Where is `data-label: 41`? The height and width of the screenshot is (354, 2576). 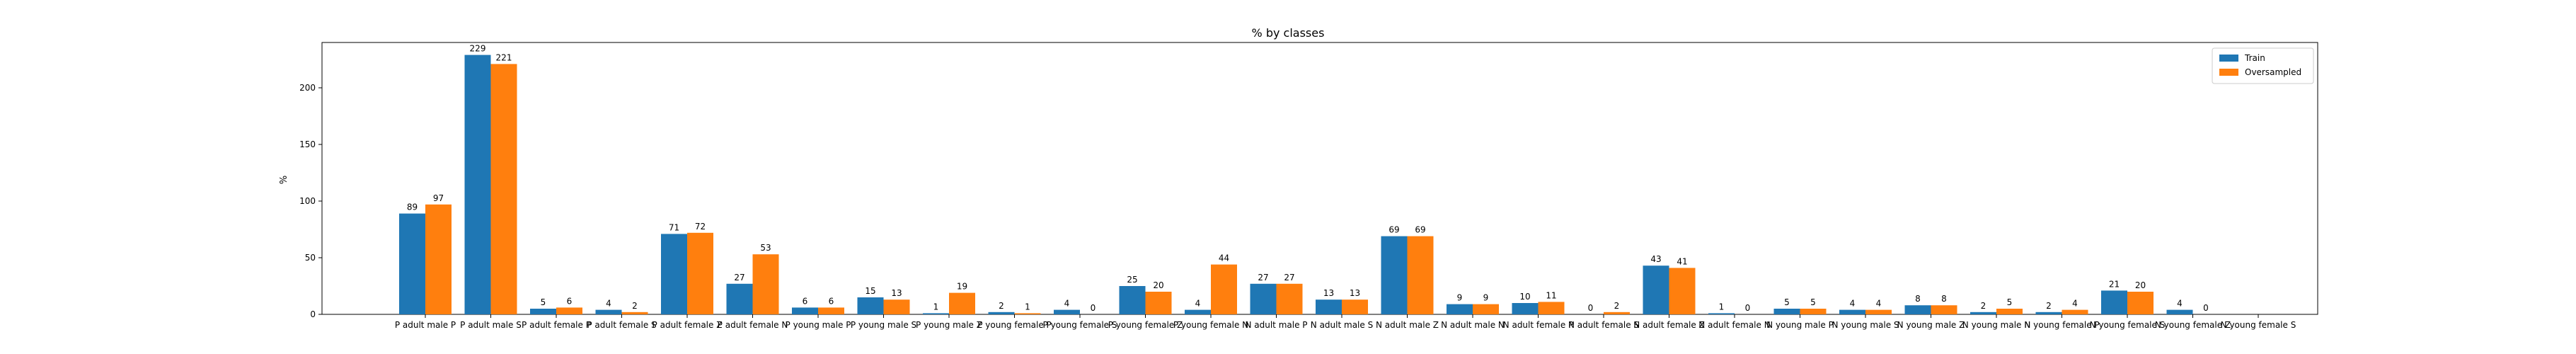 data-label: 41 is located at coordinates (1682, 261).